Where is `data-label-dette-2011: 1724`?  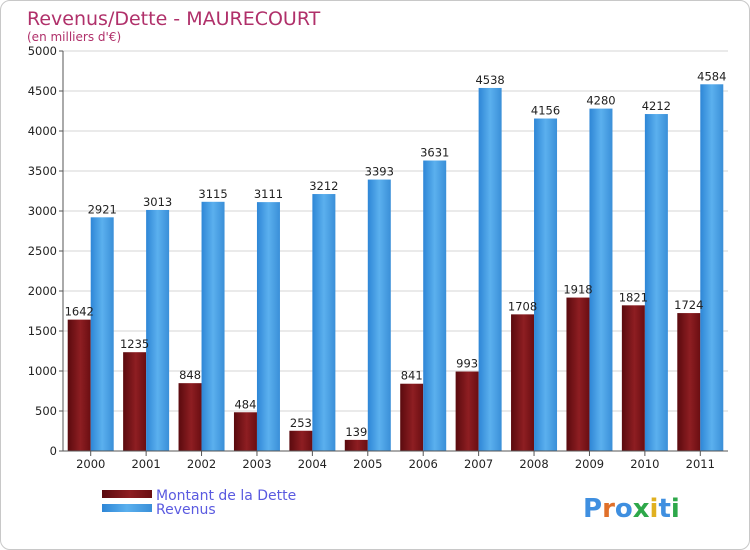
data-label-dette-2011: 1724 is located at coordinates (688, 305).